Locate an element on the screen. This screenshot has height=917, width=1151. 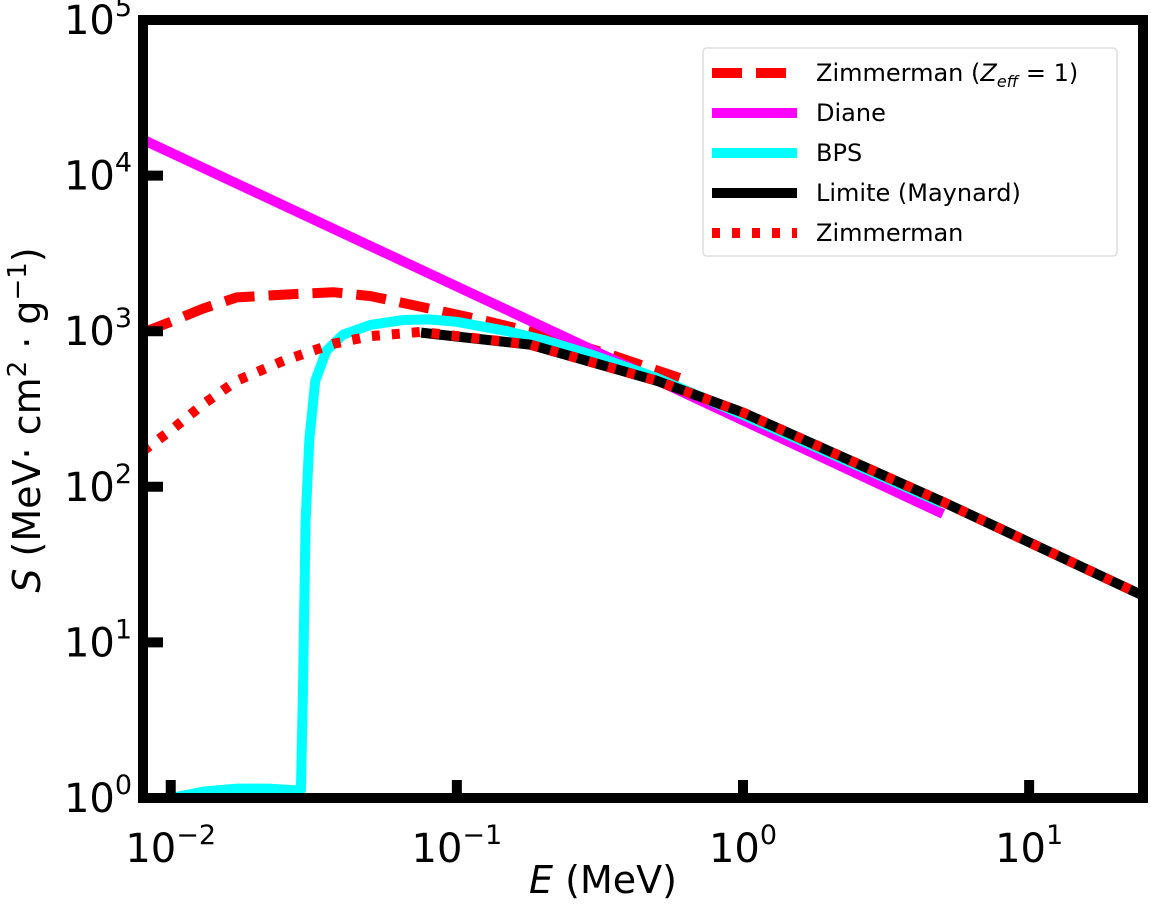
y-axis-unit-b: · g is located at coordinates (27, 330).